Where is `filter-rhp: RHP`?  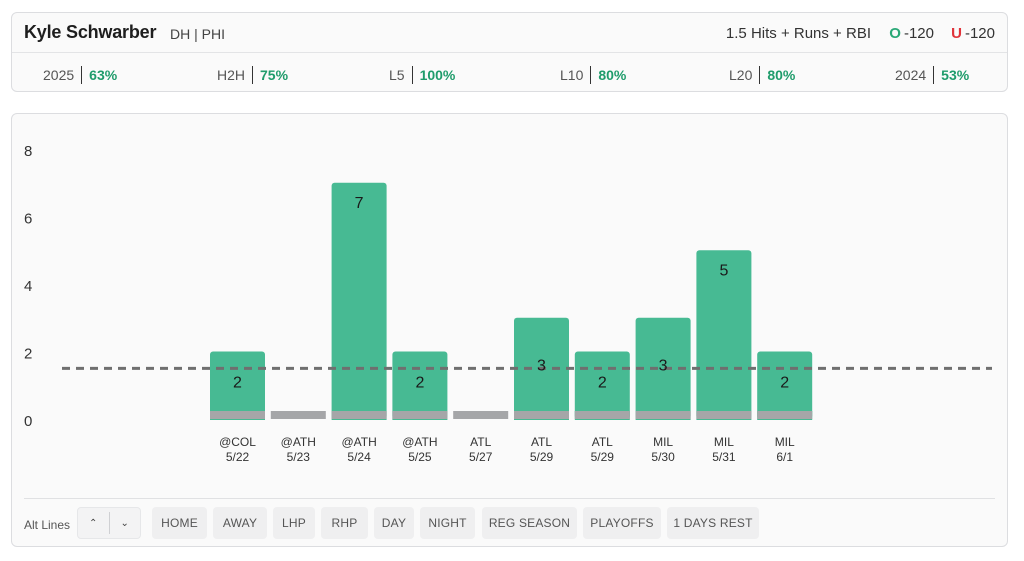 filter-rhp: RHP is located at coordinates (344, 523).